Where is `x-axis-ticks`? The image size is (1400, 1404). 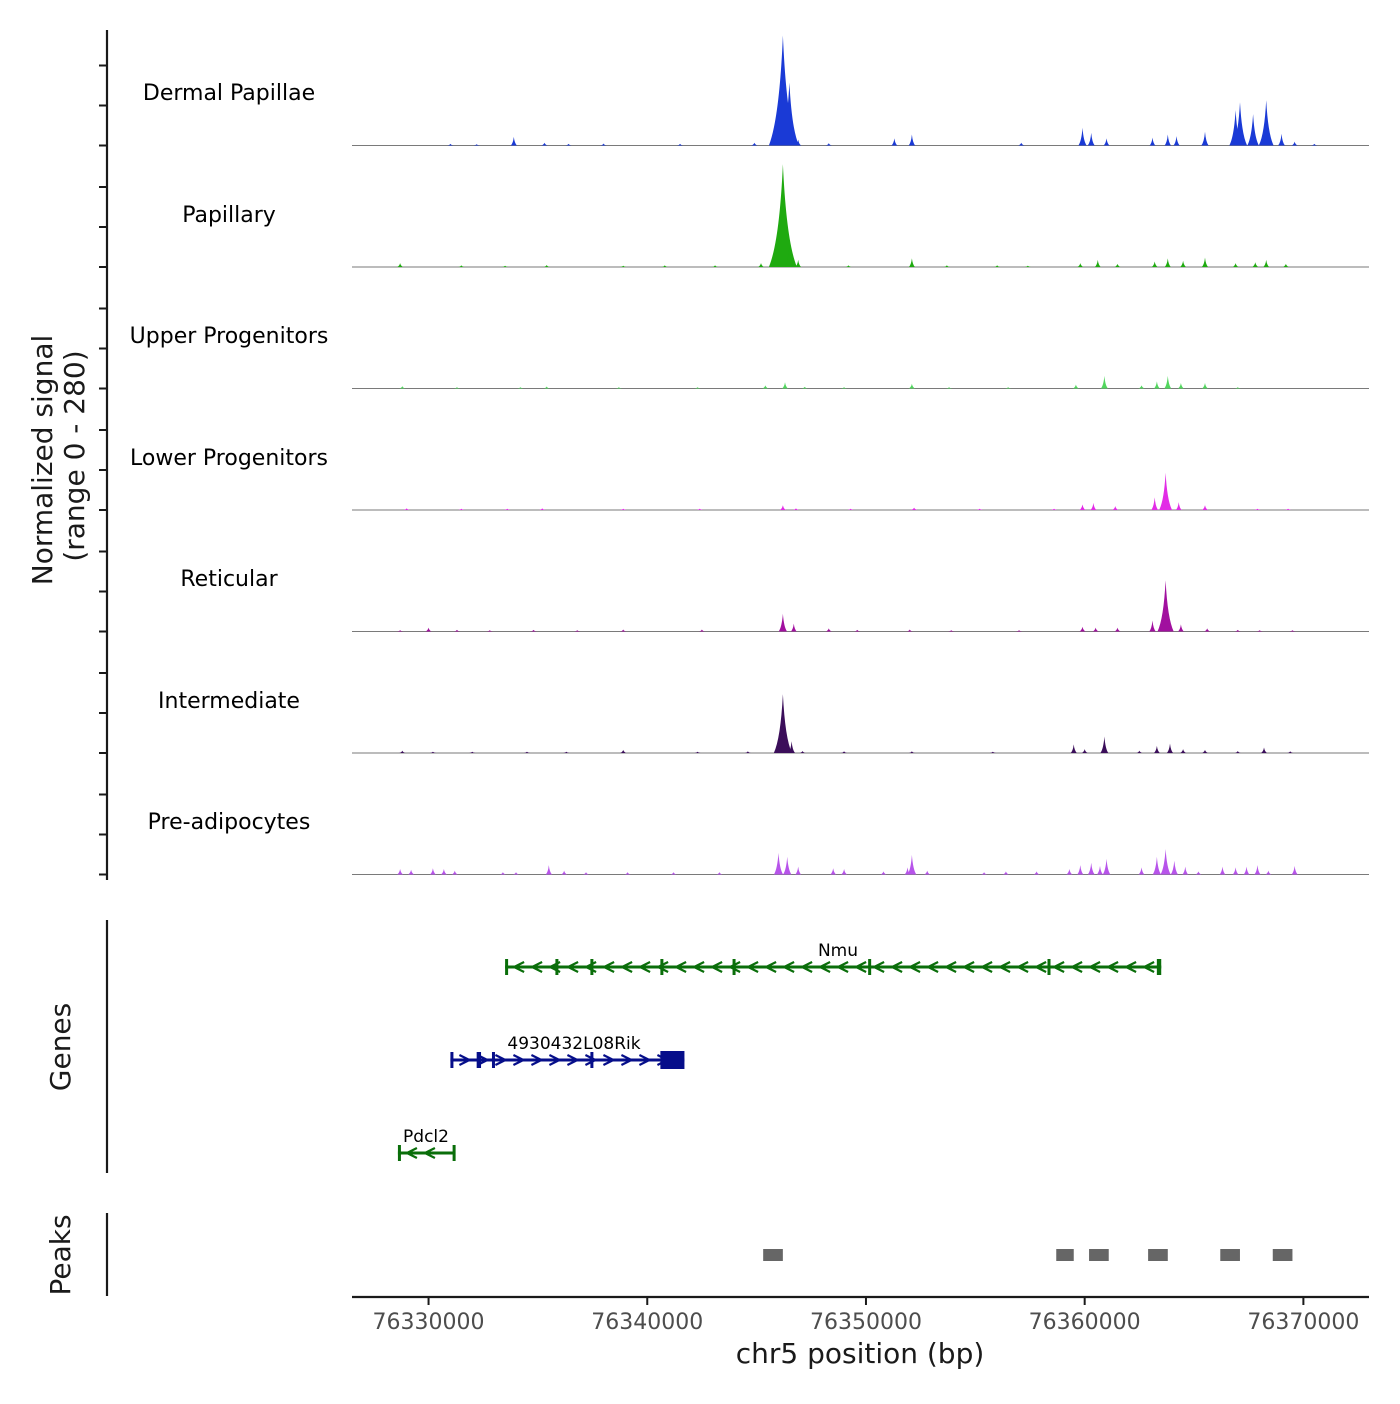
x-axis-ticks is located at coordinates (866, 1301).